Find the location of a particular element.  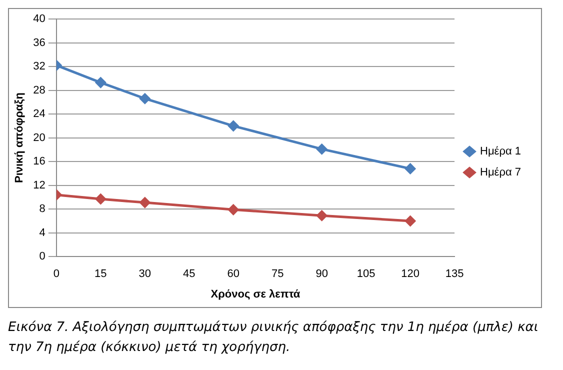

x-tick-label: 30 is located at coordinates (145, 274).